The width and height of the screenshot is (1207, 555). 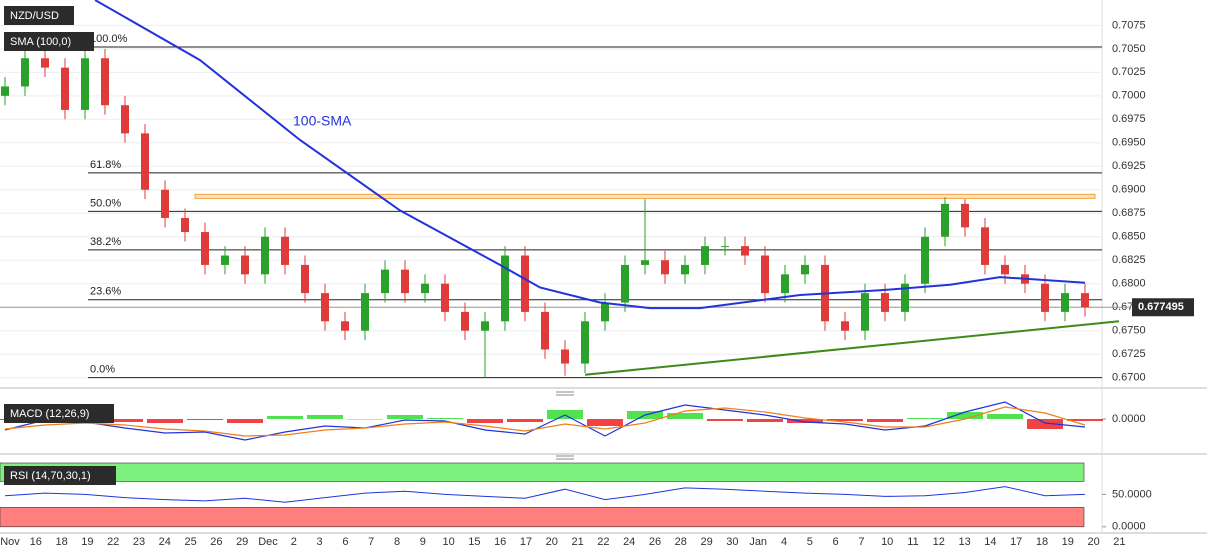 I want to click on x-tick-label: 25, so click(x=190, y=542).